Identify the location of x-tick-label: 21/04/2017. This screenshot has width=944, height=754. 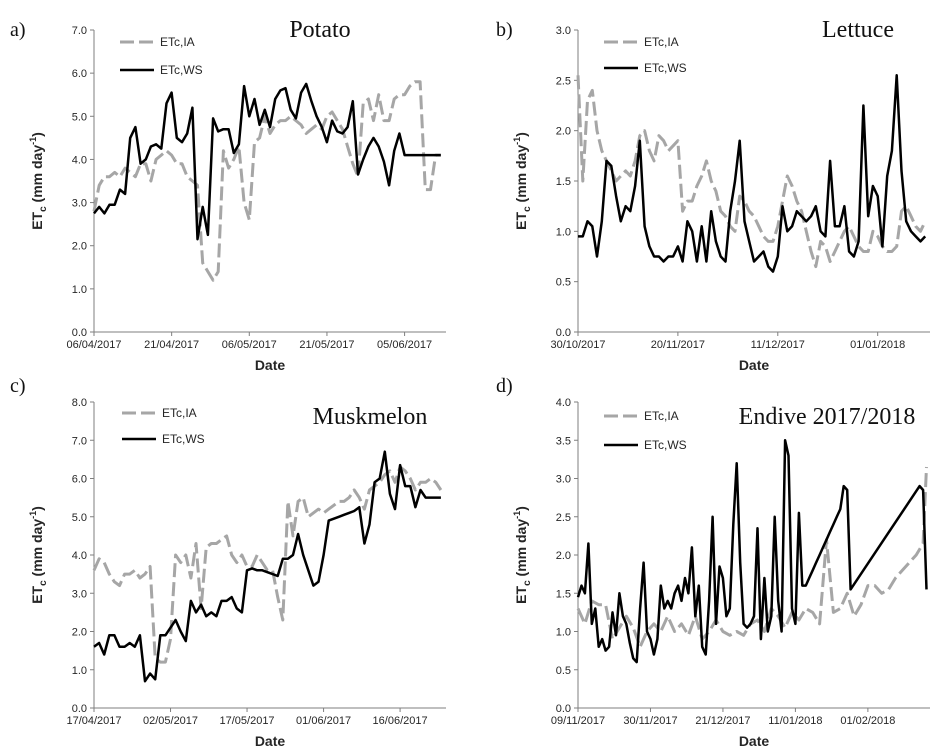
(171, 345).